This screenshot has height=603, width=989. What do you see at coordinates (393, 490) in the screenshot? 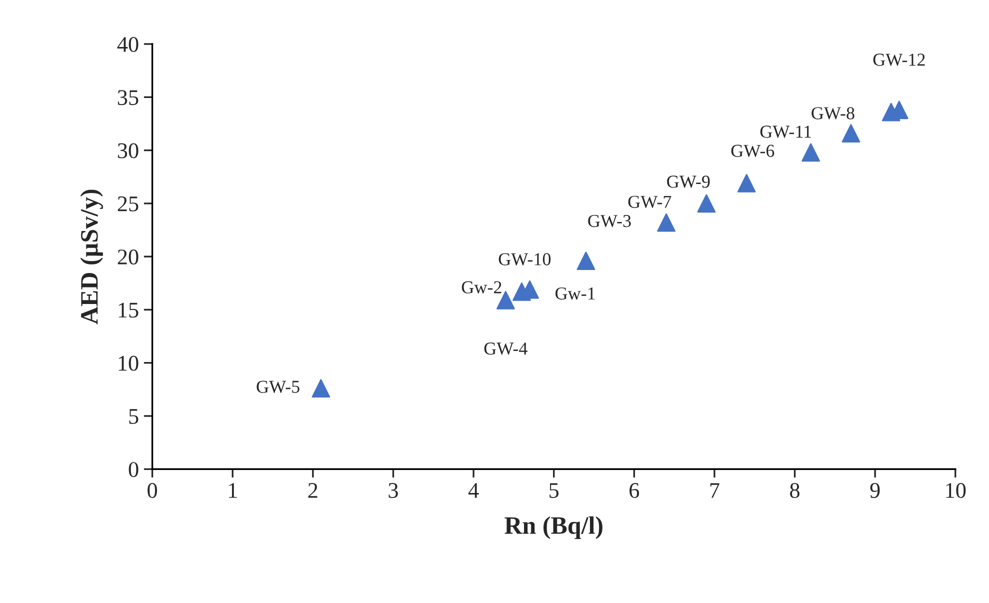
I see `x-tick-label: 3` at bounding box center [393, 490].